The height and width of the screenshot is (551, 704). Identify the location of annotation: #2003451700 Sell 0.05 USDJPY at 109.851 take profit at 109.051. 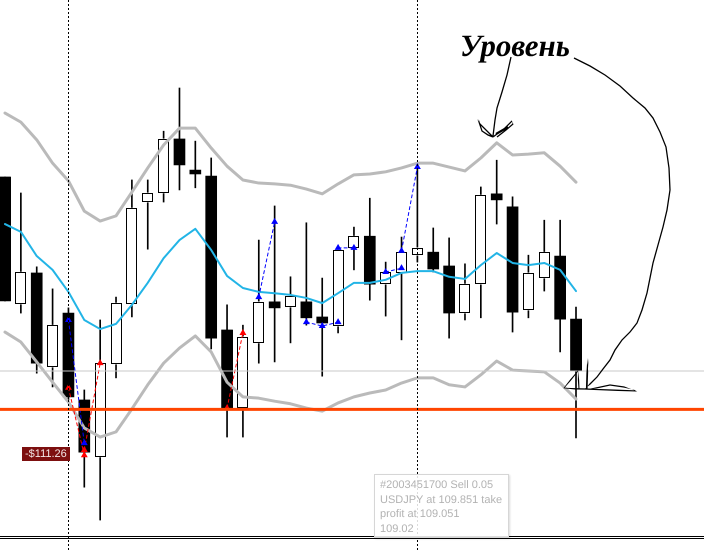
(442, 500).